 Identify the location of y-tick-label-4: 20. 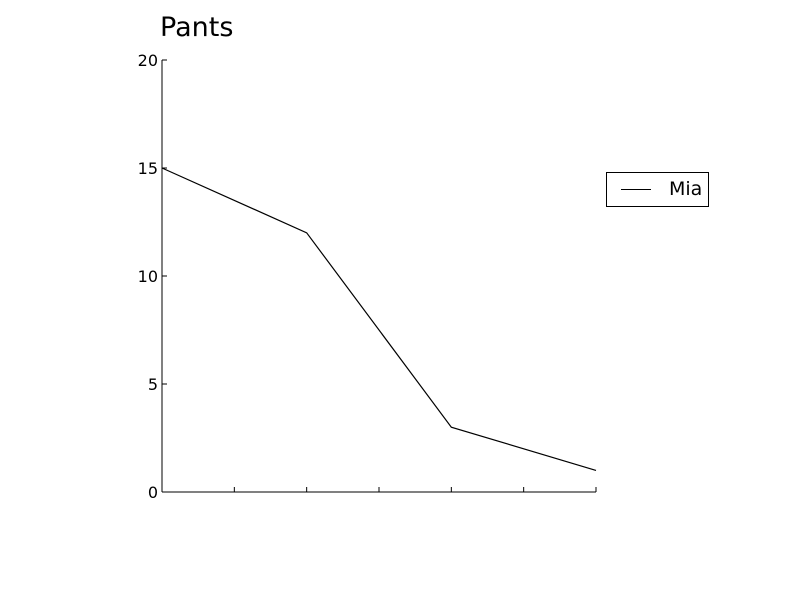
(148, 60).